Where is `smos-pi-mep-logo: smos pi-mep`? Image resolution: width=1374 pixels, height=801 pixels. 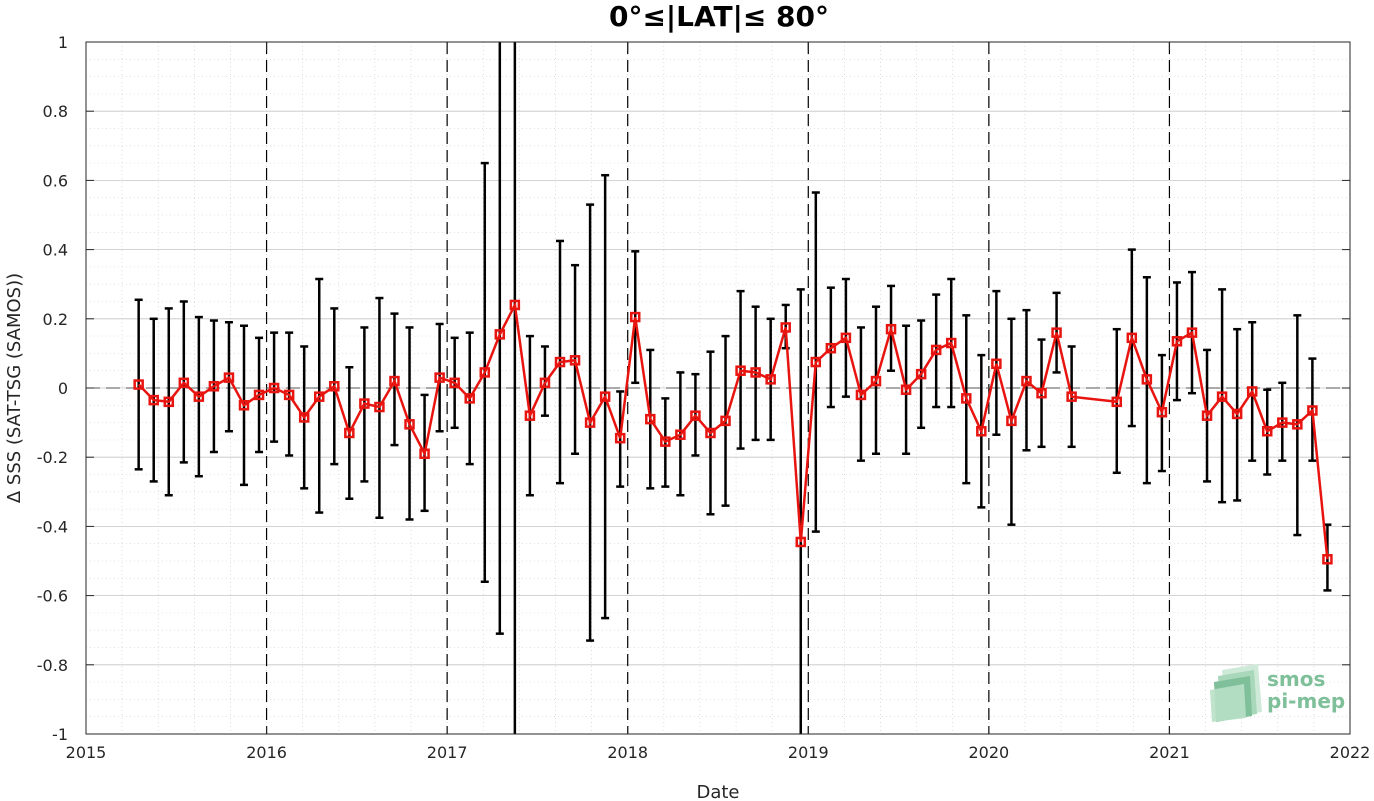 smos-pi-mep-logo: smos pi-mep is located at coordinates (1277, 693).